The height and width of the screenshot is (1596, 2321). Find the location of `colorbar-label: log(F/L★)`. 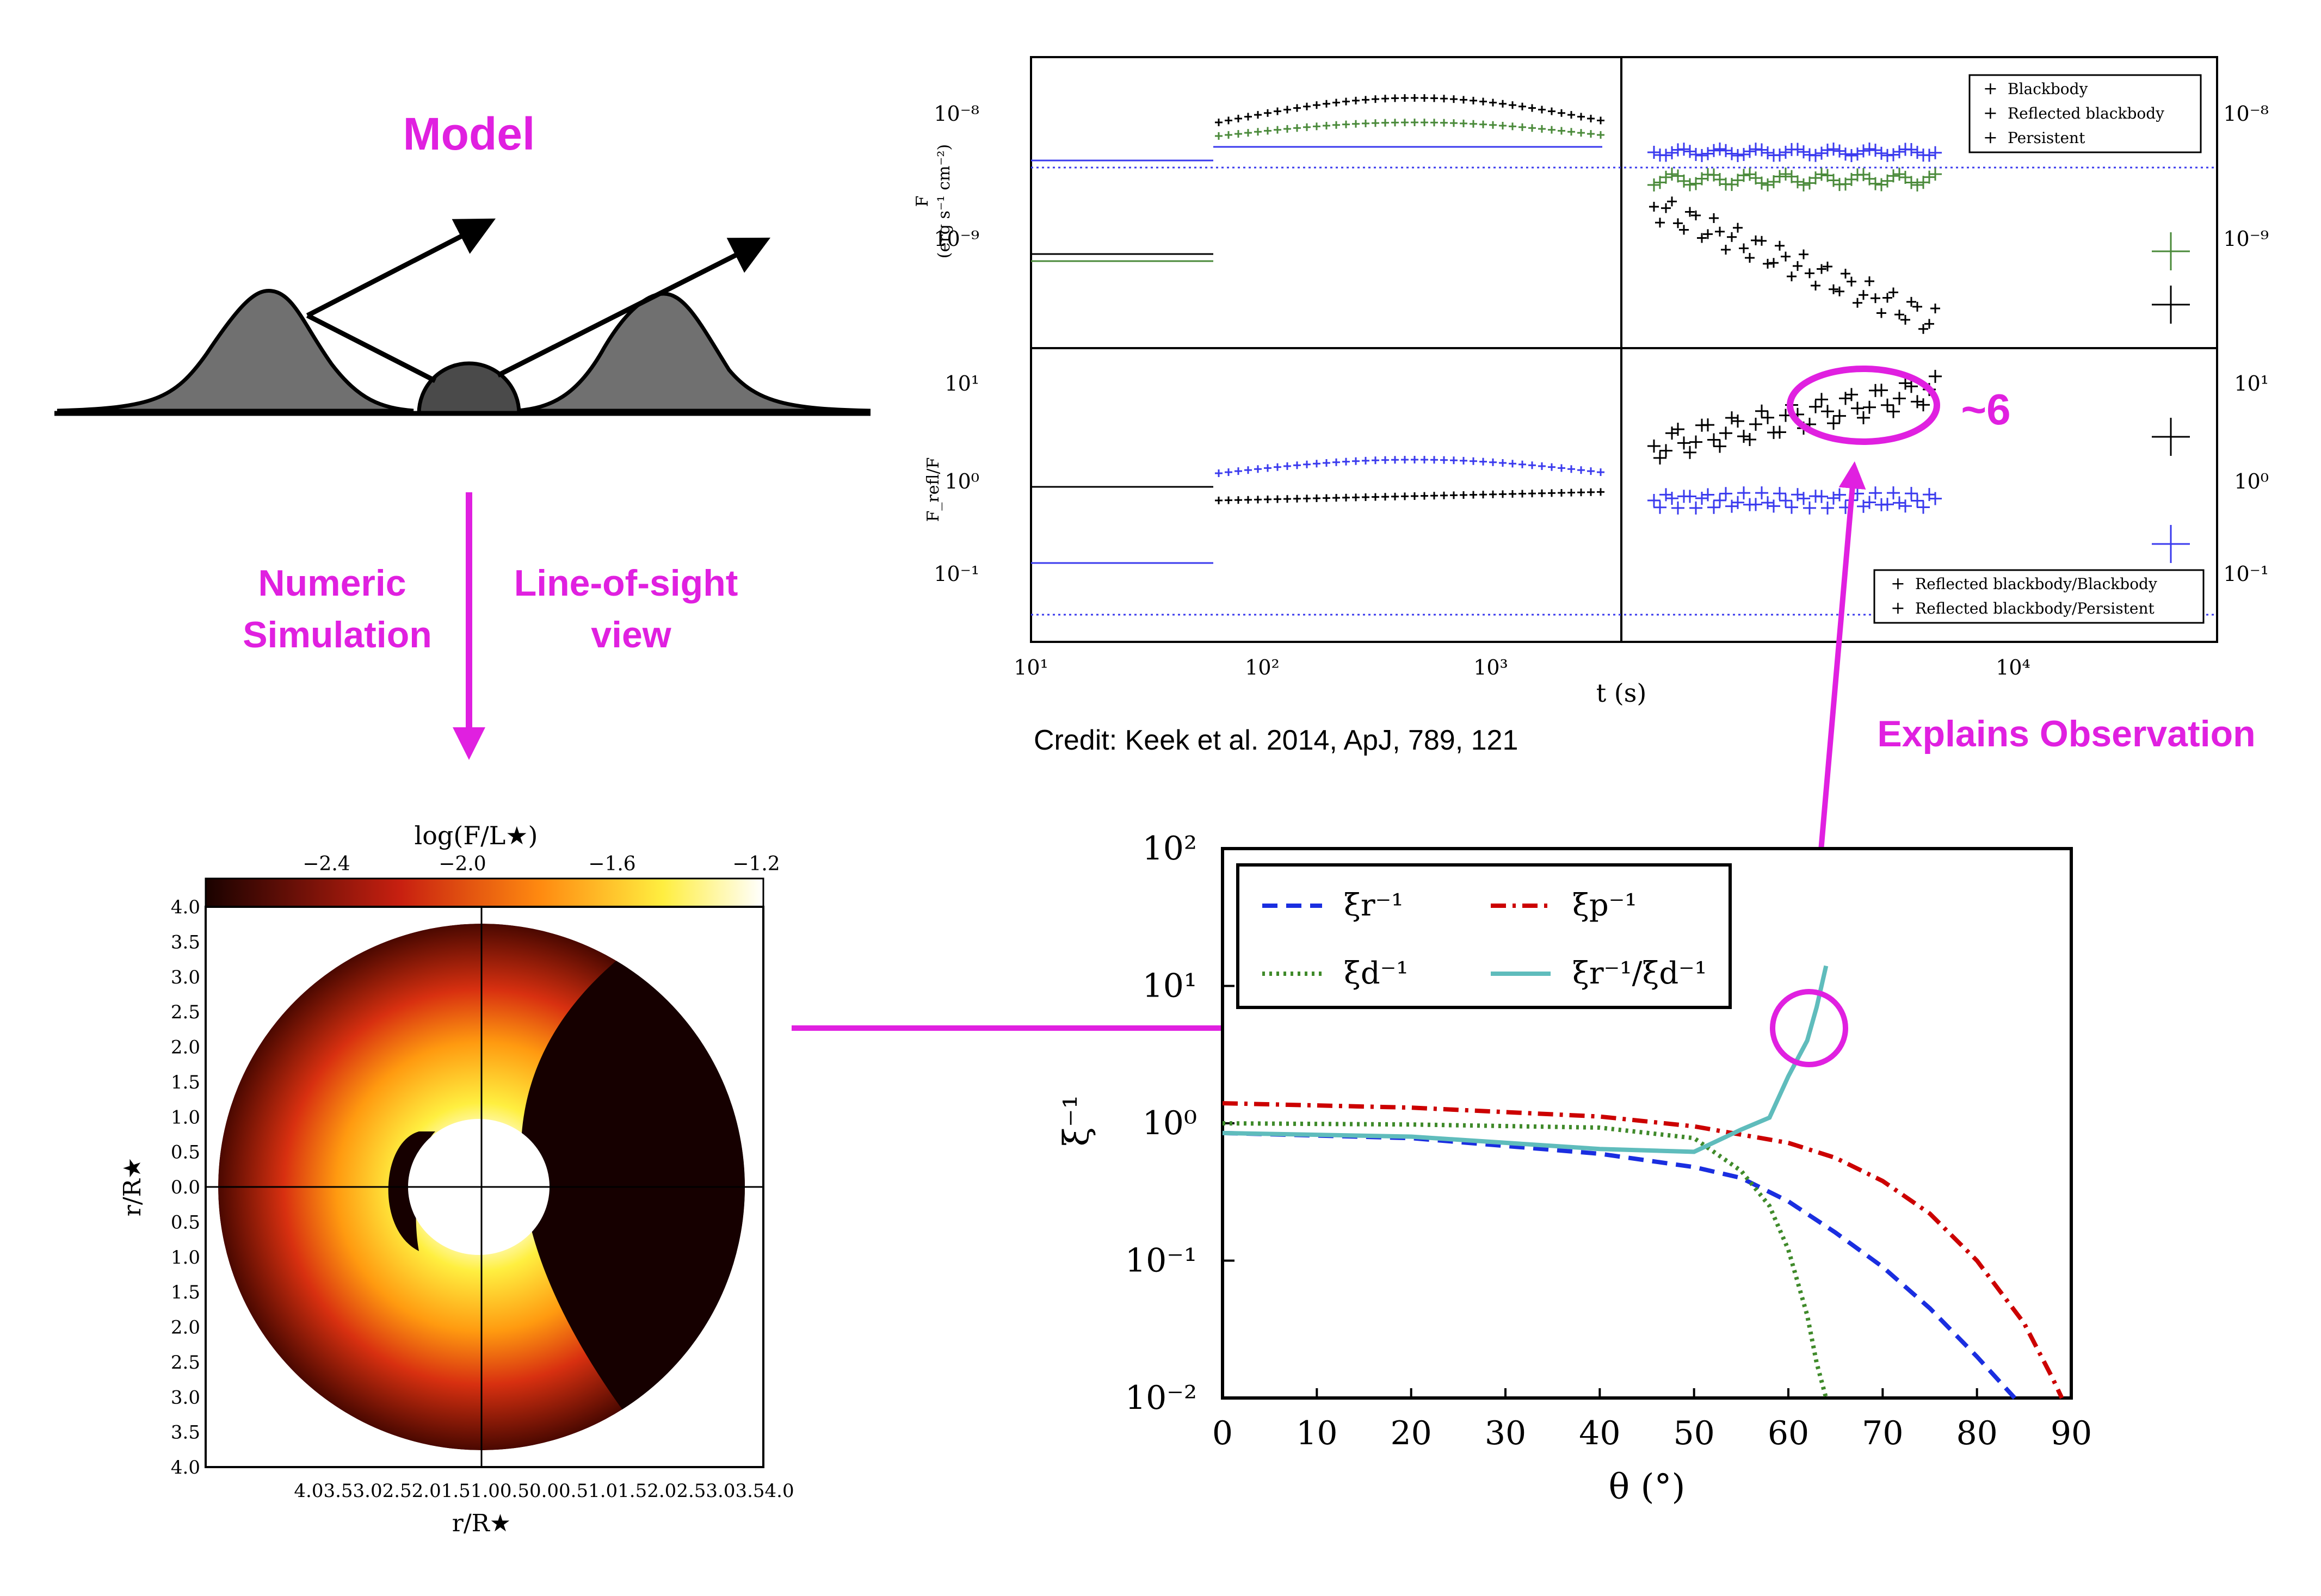

colorbar-label: log(F/L★) is located at coordinates (476, 835).